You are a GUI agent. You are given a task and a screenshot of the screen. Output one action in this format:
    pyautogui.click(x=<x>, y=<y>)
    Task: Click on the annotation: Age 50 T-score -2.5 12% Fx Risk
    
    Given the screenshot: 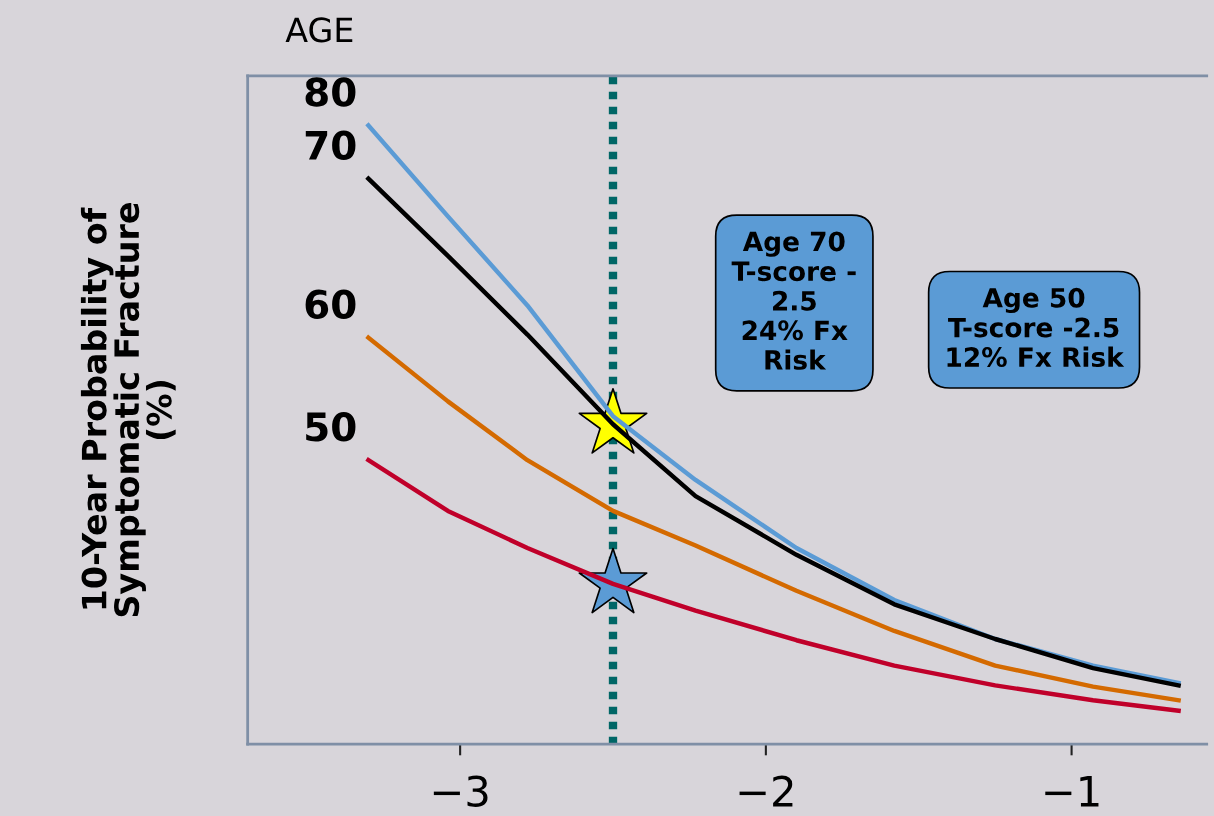 What is the action you would take?
    pyautogui.click(x=1036, y=327)
    